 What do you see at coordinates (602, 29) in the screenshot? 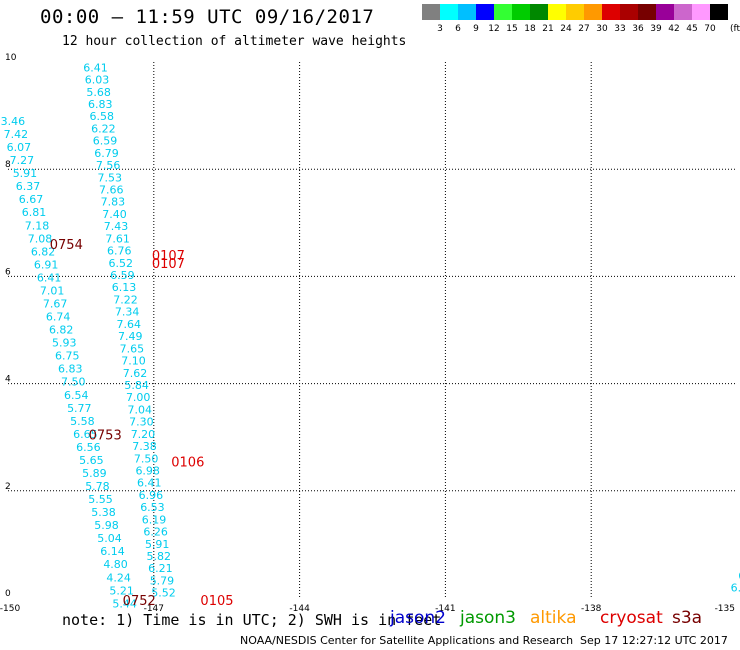
I see `legend-label: 30` at bounding box center [602, 29].